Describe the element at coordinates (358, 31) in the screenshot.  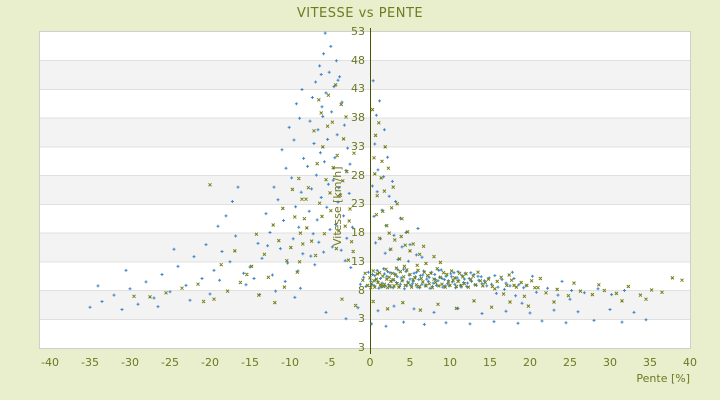
I see `y-tick-label: 53` at that location.